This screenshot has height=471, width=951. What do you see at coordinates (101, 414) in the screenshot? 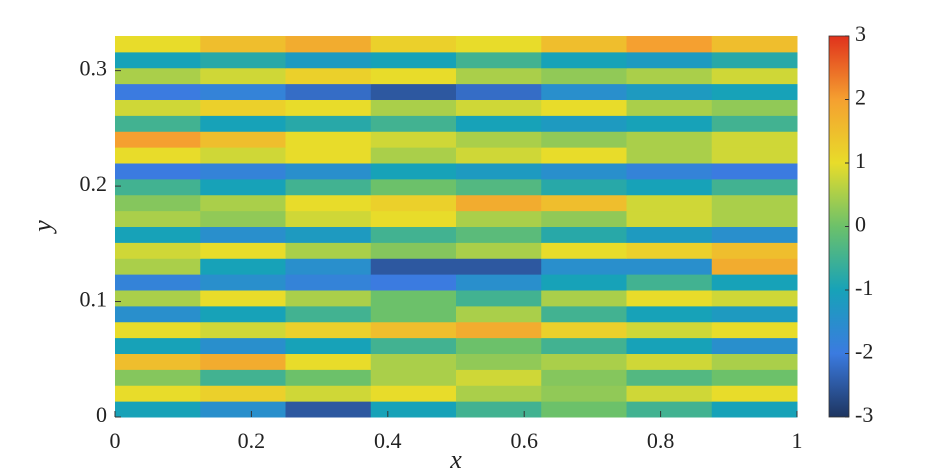
I see `y-tick-label: 0` at bounding box center [101, 414].